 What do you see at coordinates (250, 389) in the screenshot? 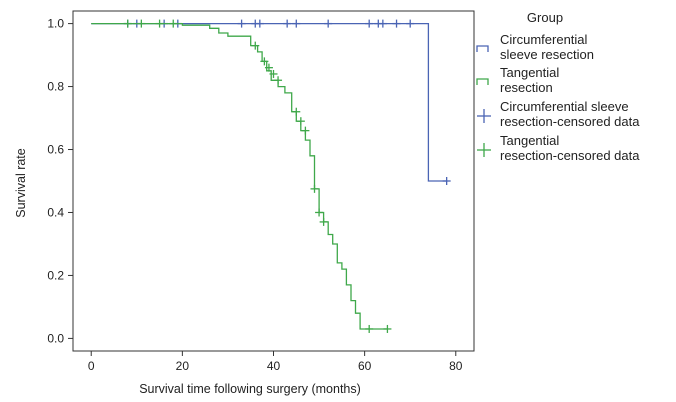
I see `x-axis-title: Survival time following surgery (months)` at bounding box center [250, 389].